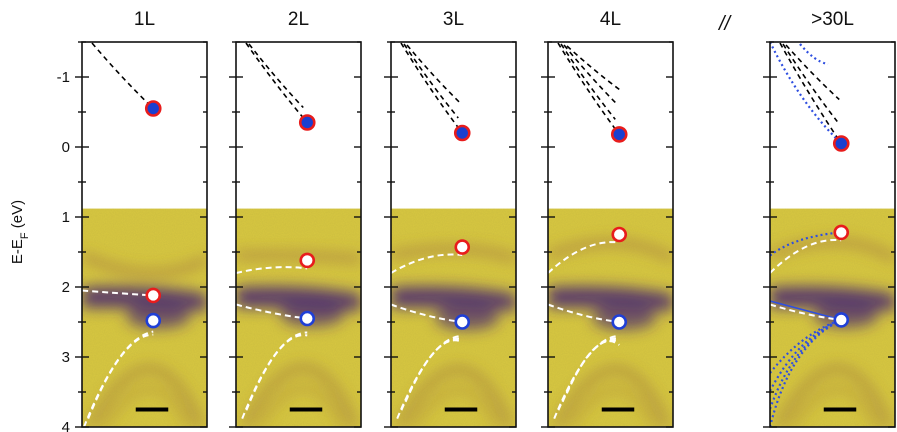  I want to click on y-tick-label: 3, so click(66, 357).